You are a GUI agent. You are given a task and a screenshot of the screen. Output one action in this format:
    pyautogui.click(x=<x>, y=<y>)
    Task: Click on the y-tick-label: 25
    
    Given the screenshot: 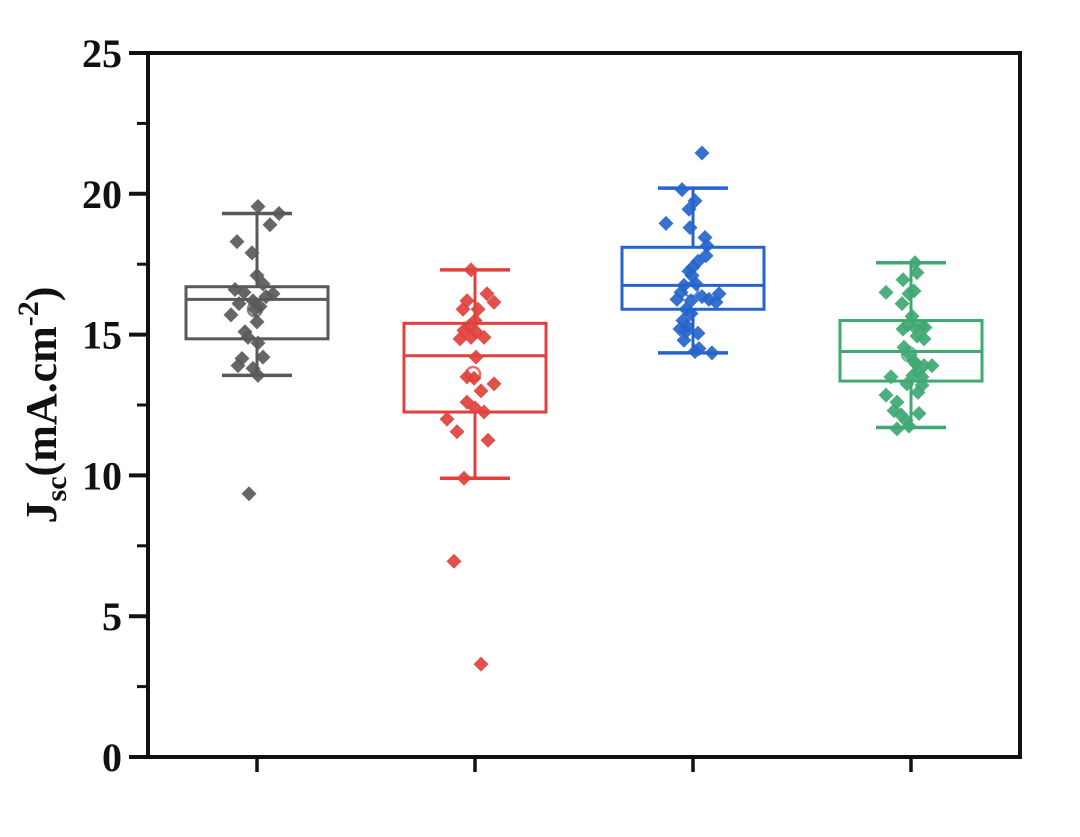 What is the action you would take?
    pyautogui.click(x=102, y=53)
    